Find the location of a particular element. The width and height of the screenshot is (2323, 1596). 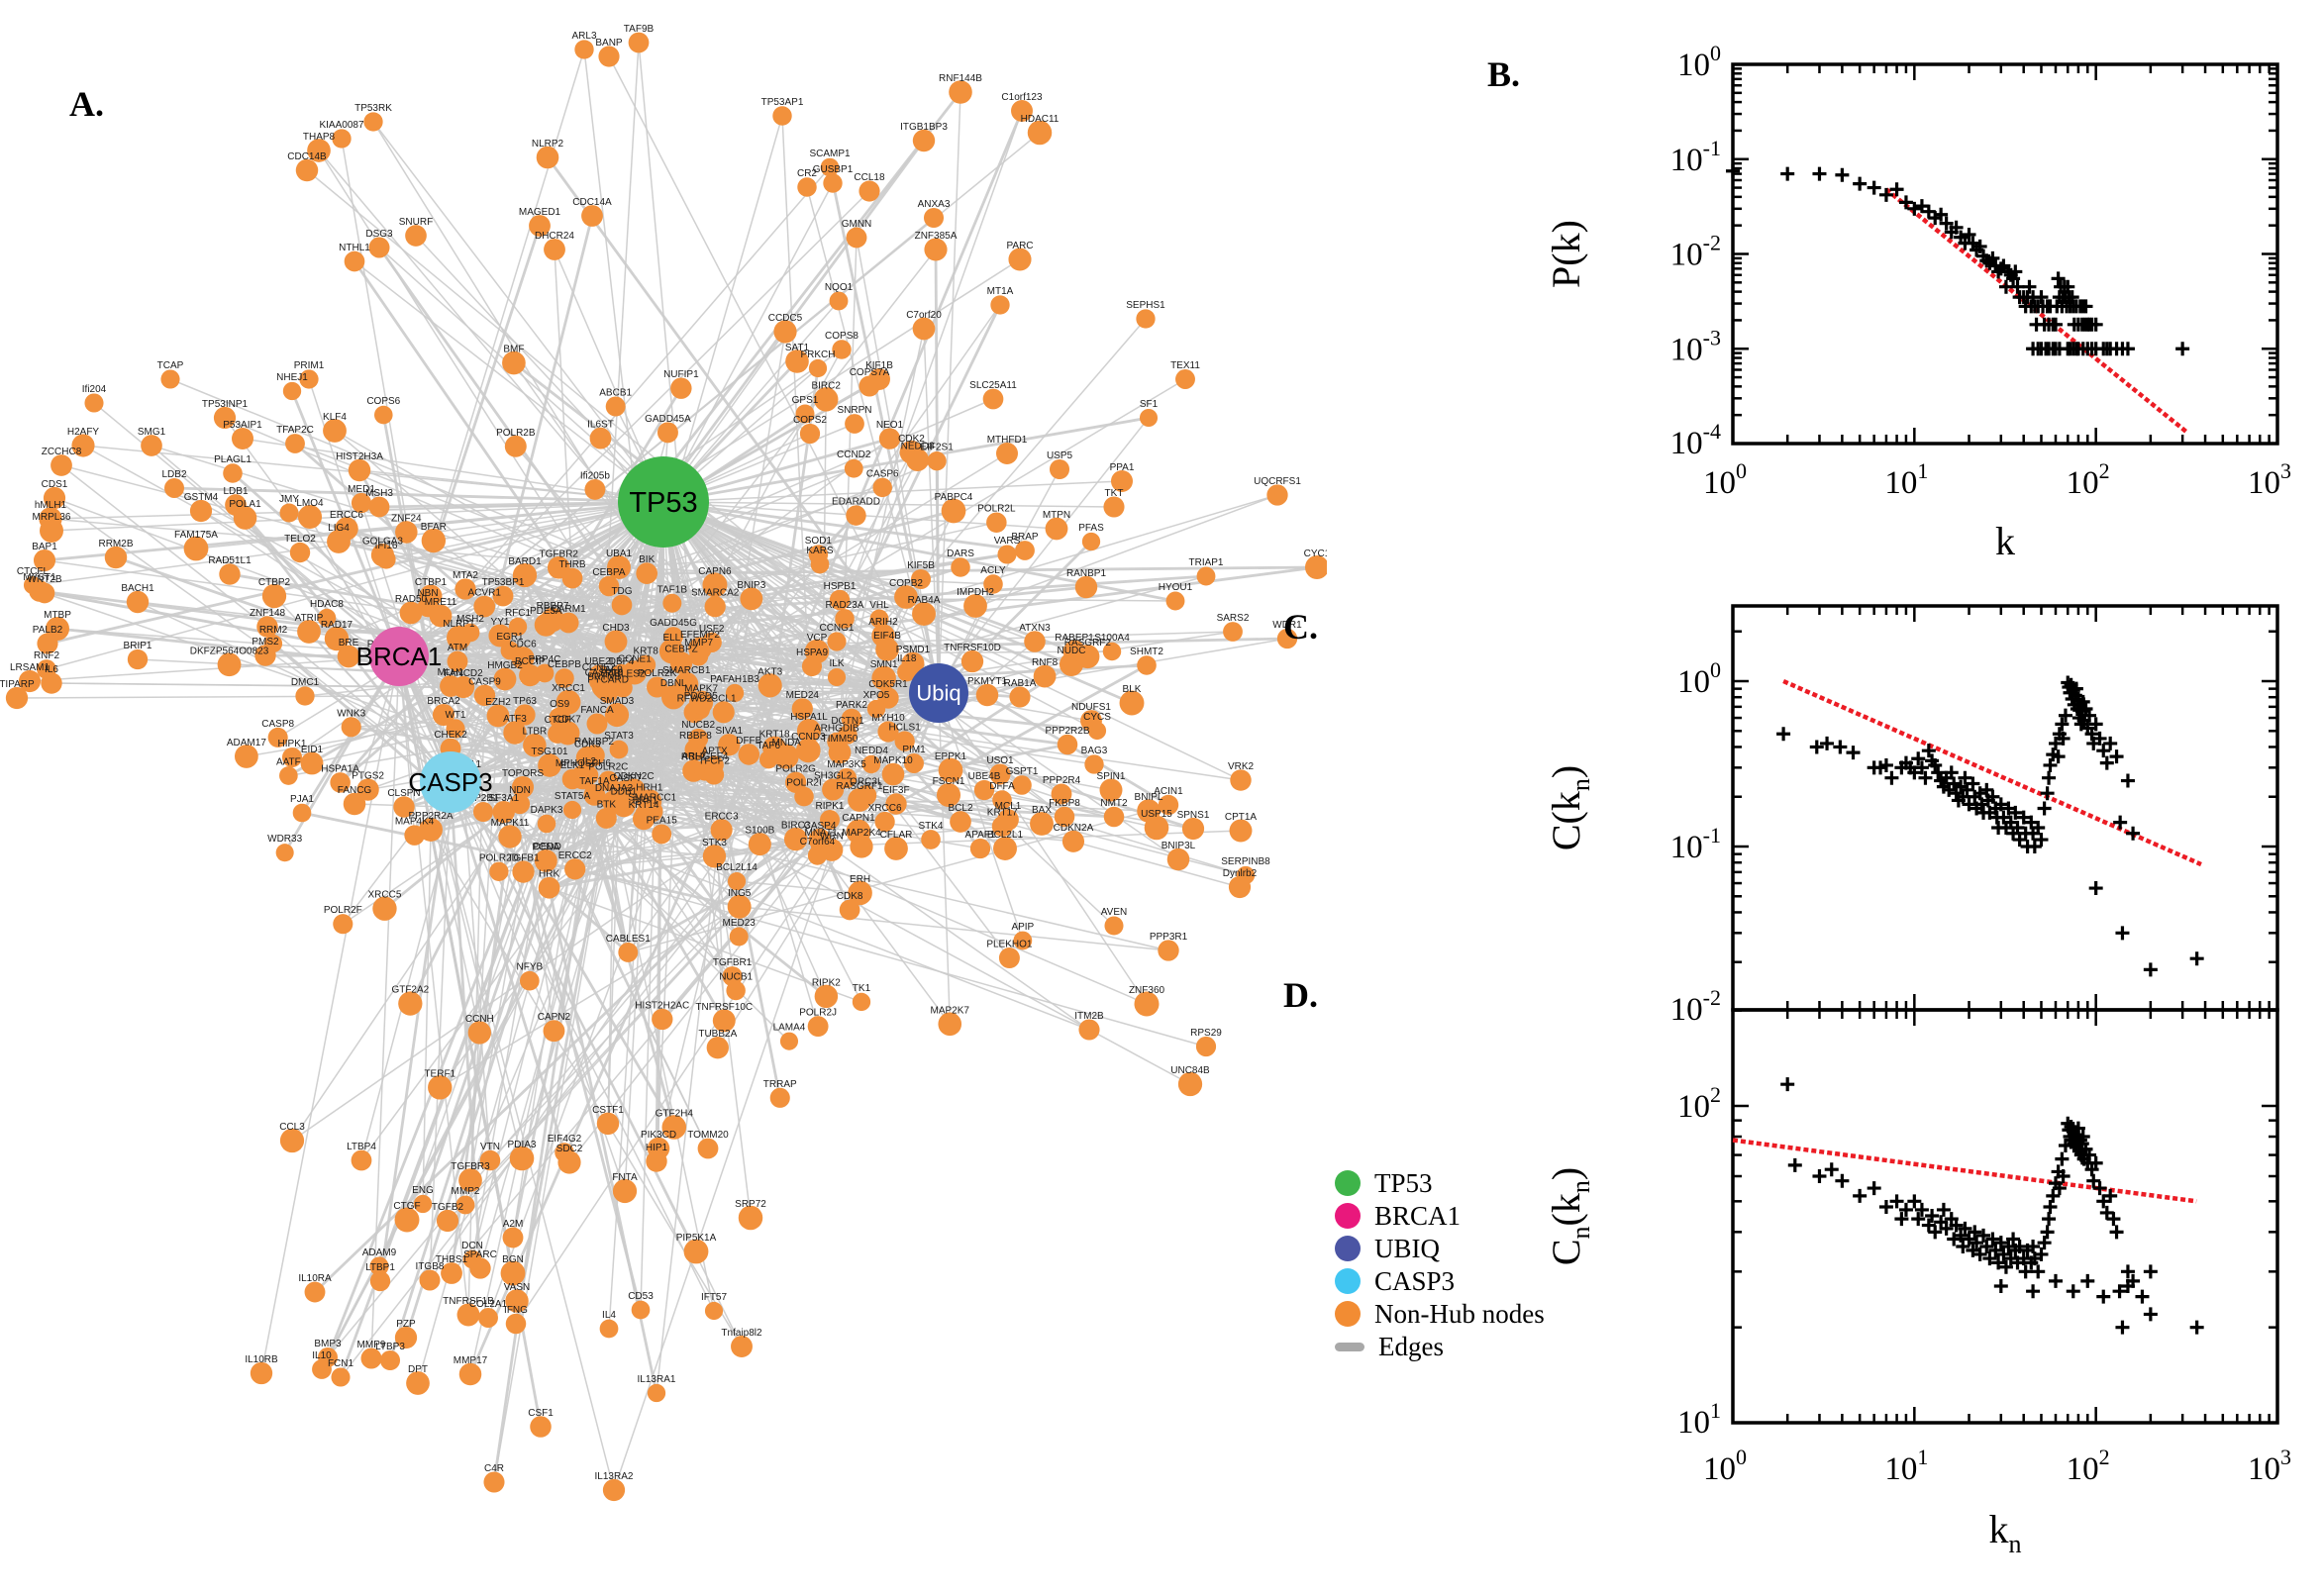

node-label: C1orf123 is located at coordinates (1022, 97).